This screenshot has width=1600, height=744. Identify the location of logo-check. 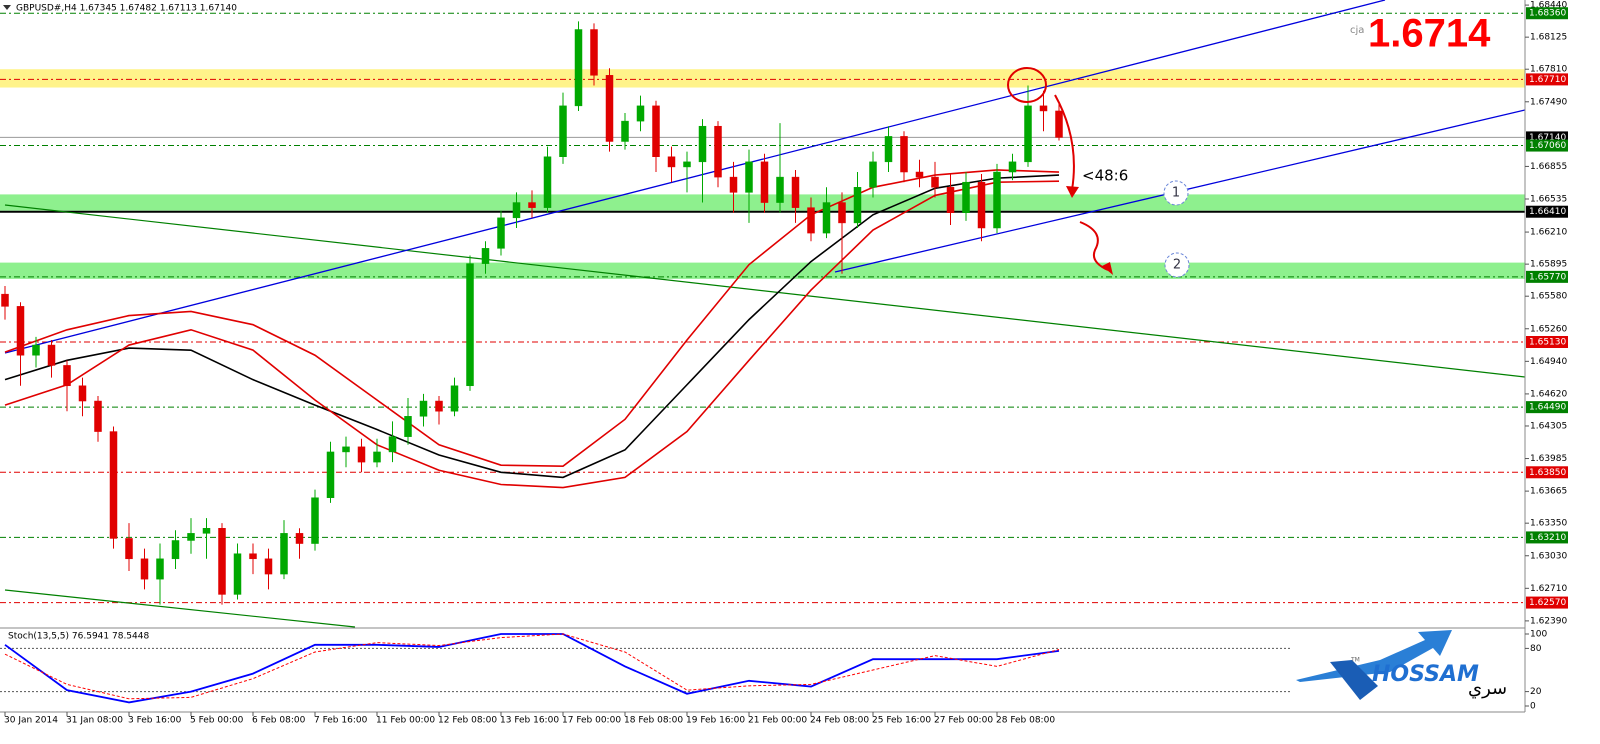
(1354, 680).